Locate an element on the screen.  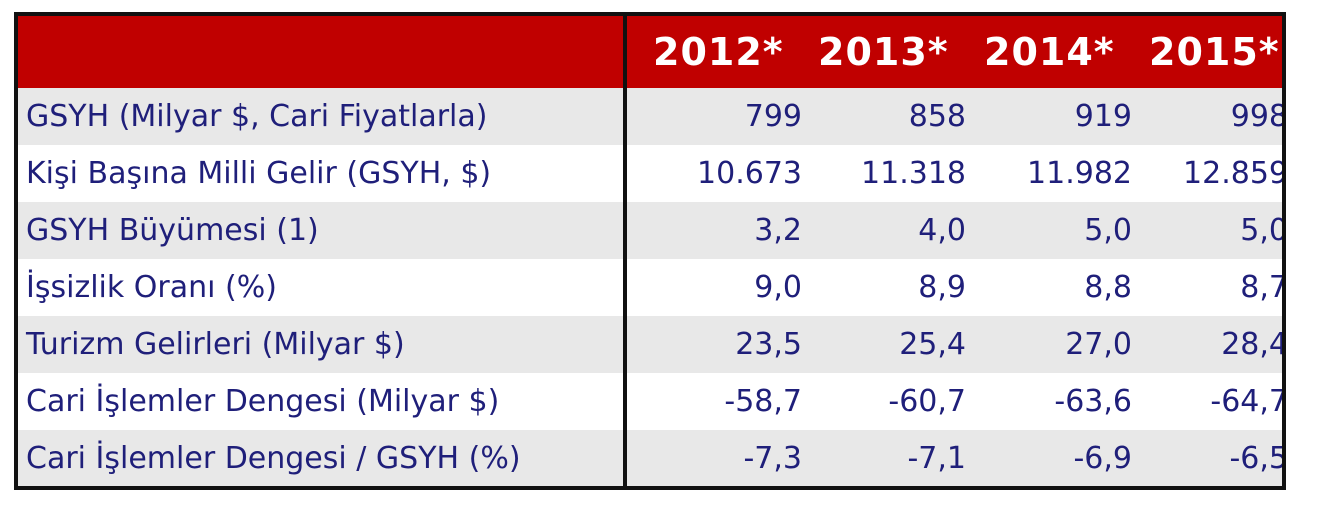
row-label: Cari İşlemler Dengesi / GSYH (%) is located at coordinates (273, 458).